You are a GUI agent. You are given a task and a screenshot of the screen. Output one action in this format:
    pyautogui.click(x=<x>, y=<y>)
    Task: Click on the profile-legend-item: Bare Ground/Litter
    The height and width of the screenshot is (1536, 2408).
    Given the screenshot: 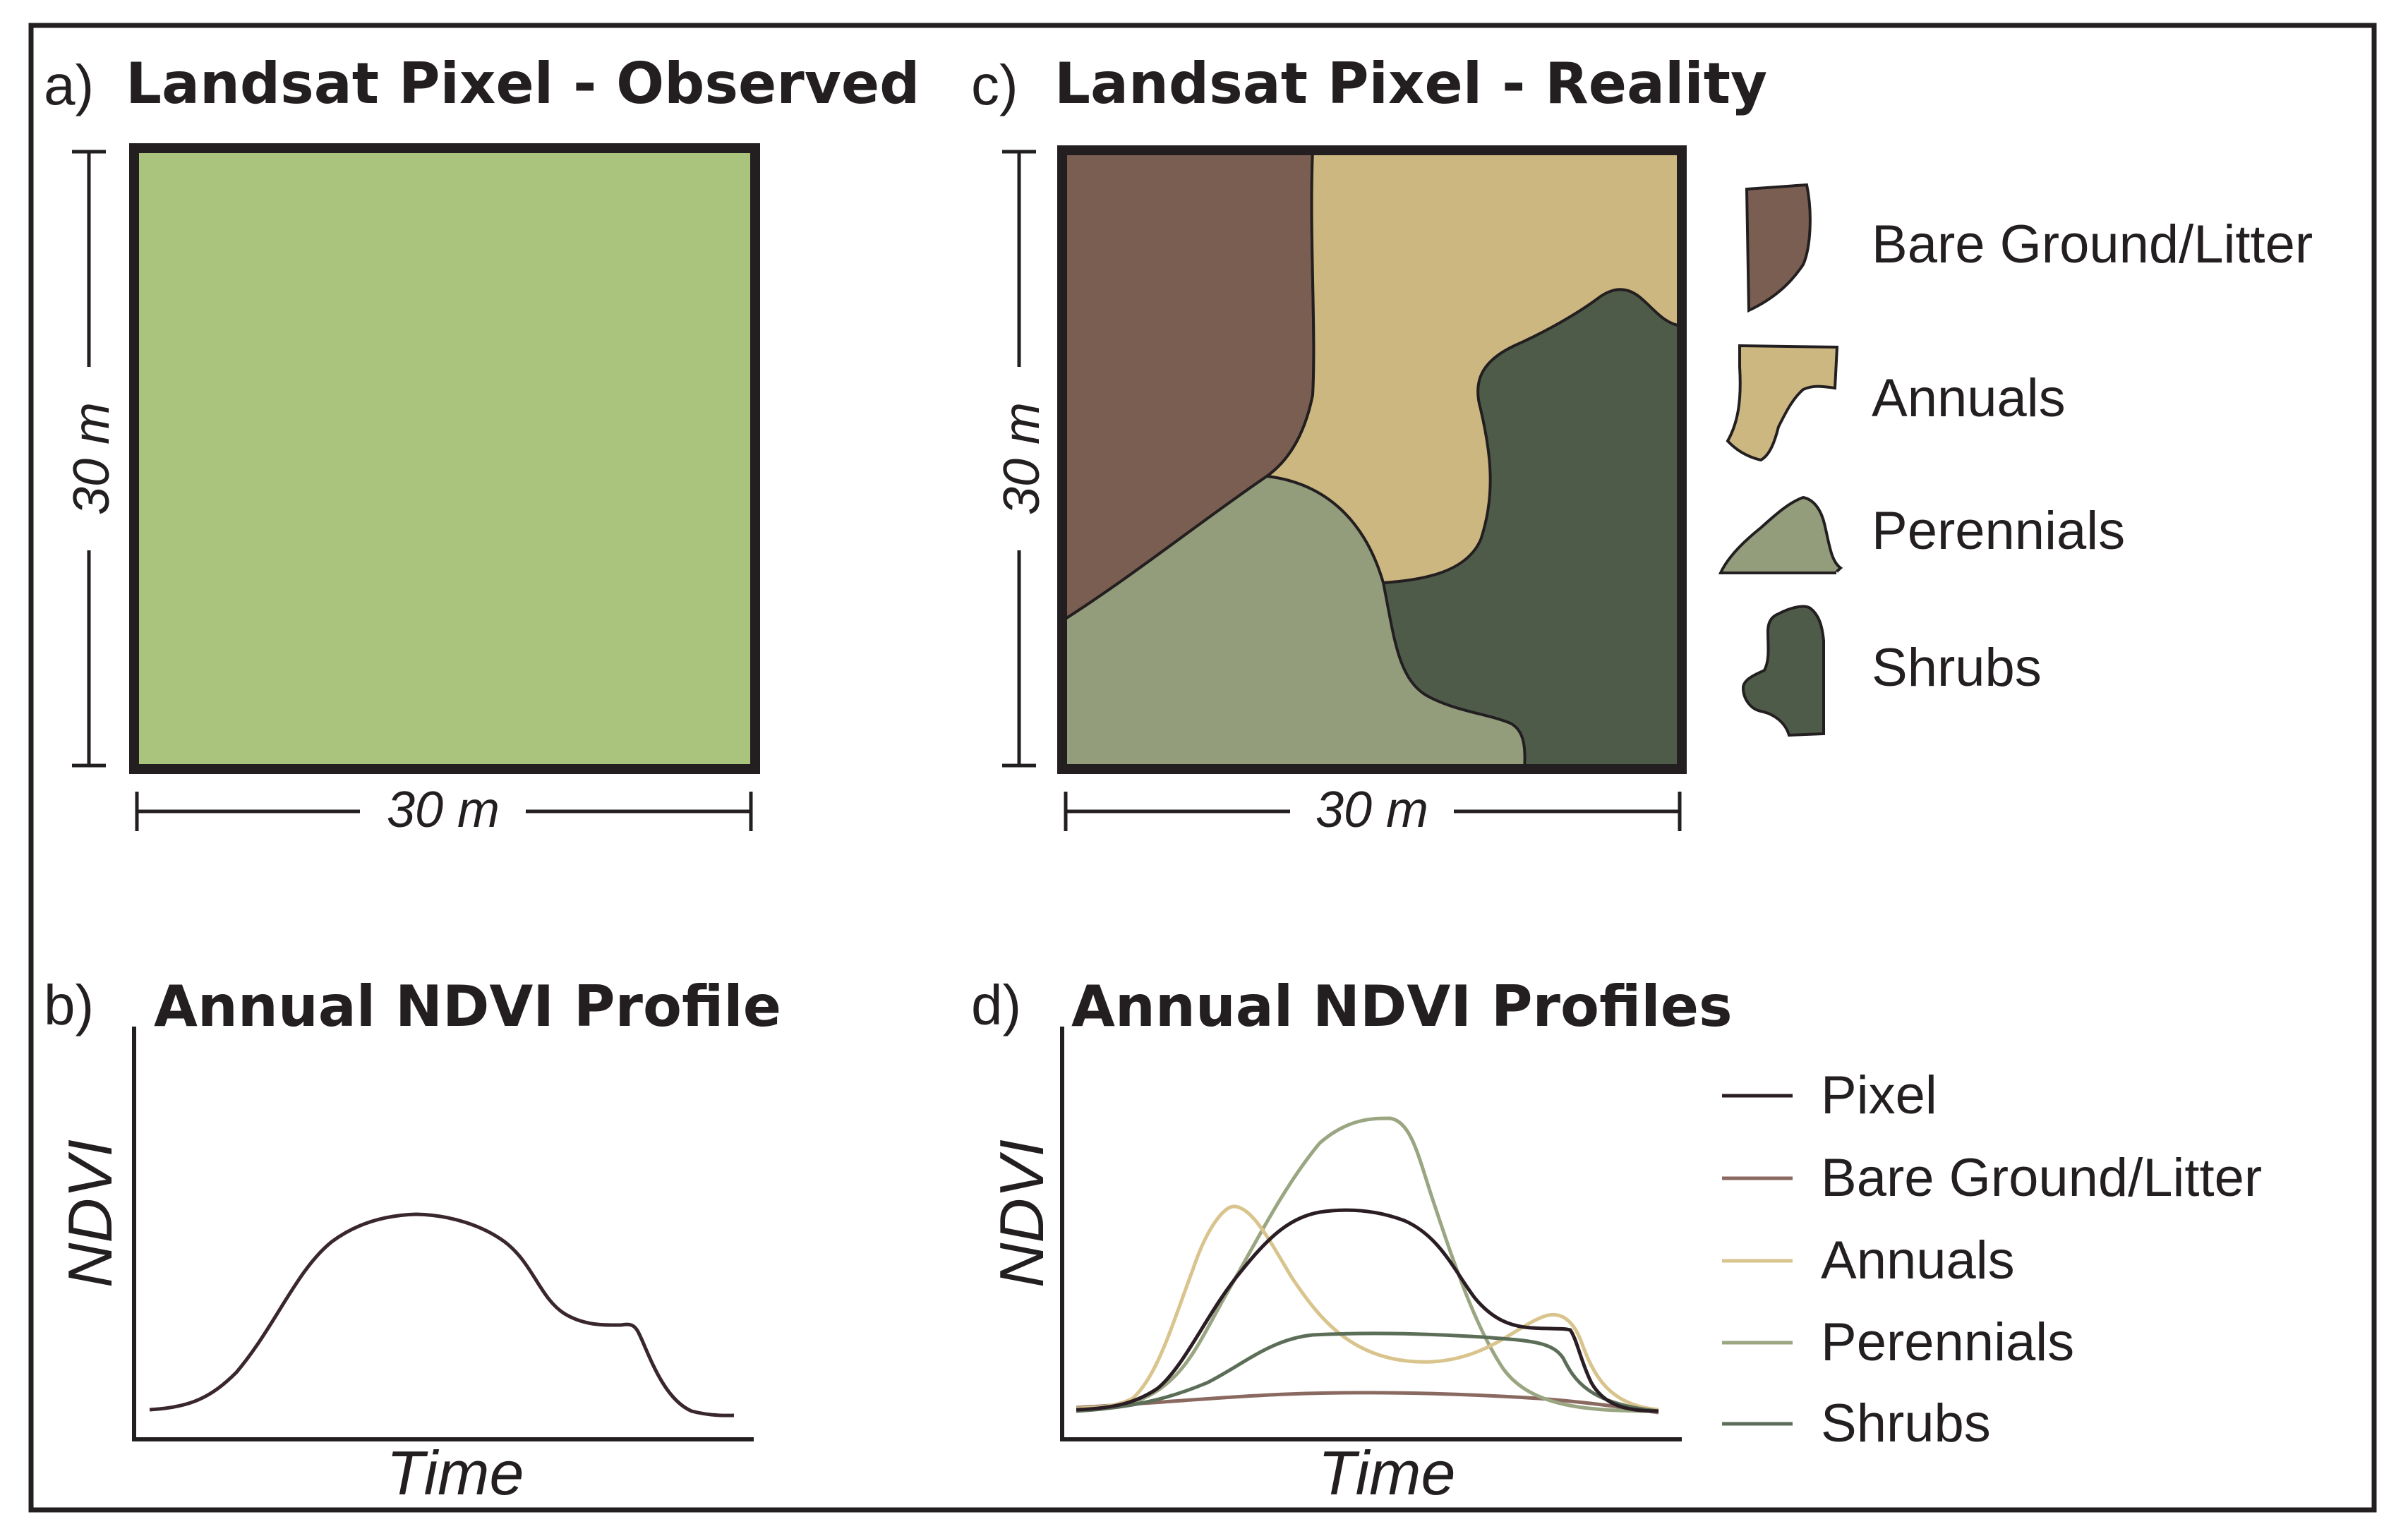 What is the action you would take?
    pyautogui.click(x=1992, y=1178)
    